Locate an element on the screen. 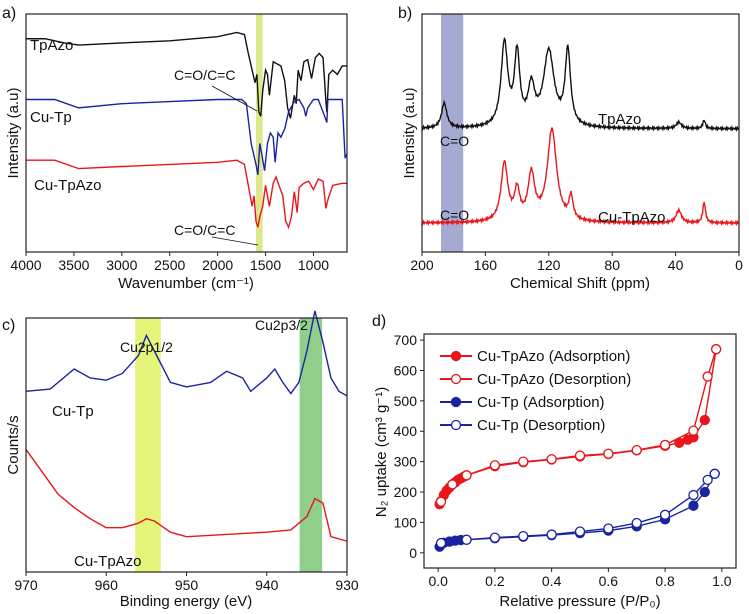 This screenshot has height=614, width=749. label-cu-tp-a: Cu-Tp is located at coordinates (51, 117).